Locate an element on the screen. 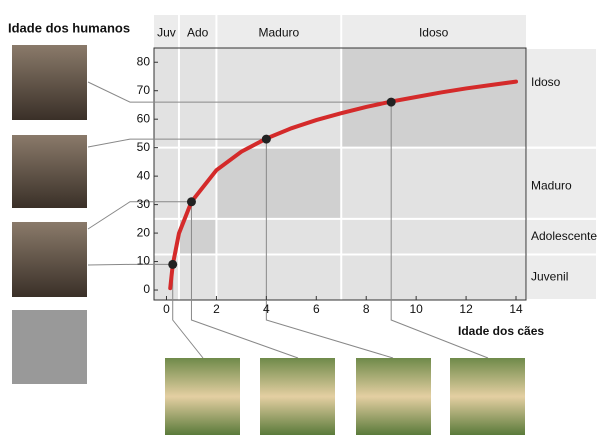  y-tick-label: 10 is located at coordinates (144, 261).